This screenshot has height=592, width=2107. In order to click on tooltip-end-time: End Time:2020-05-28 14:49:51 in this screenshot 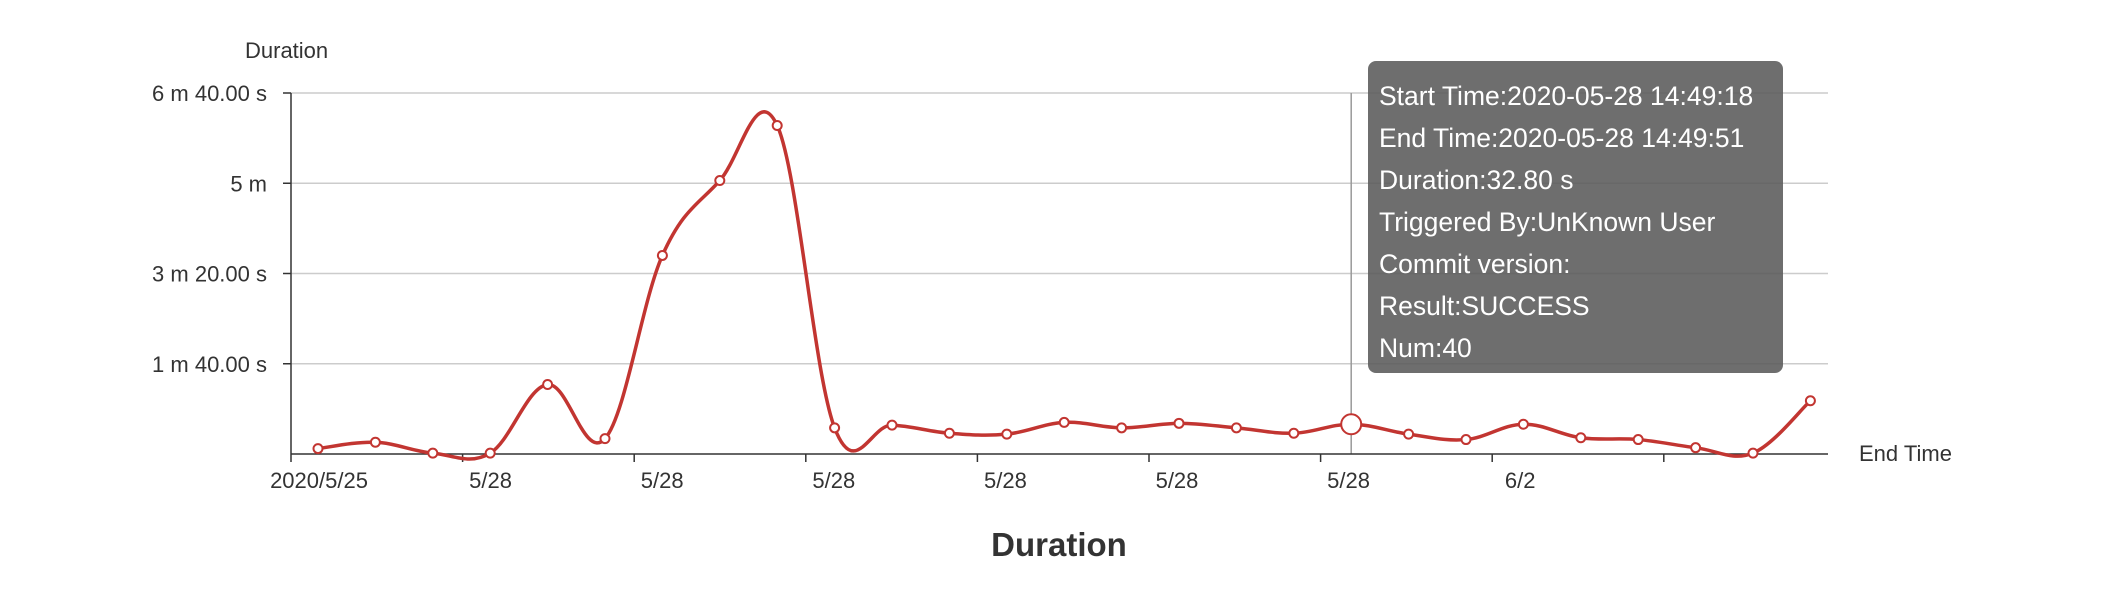, I will do `click(1562, 138)`.